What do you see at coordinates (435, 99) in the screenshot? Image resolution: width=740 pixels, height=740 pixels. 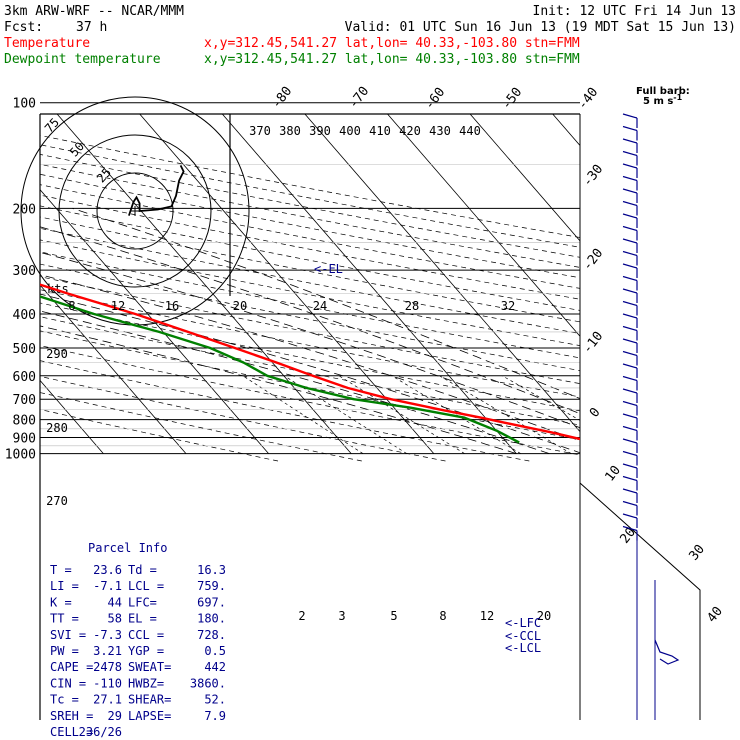 I see `isotherm-label: -60` at bounding box center [435, 99].